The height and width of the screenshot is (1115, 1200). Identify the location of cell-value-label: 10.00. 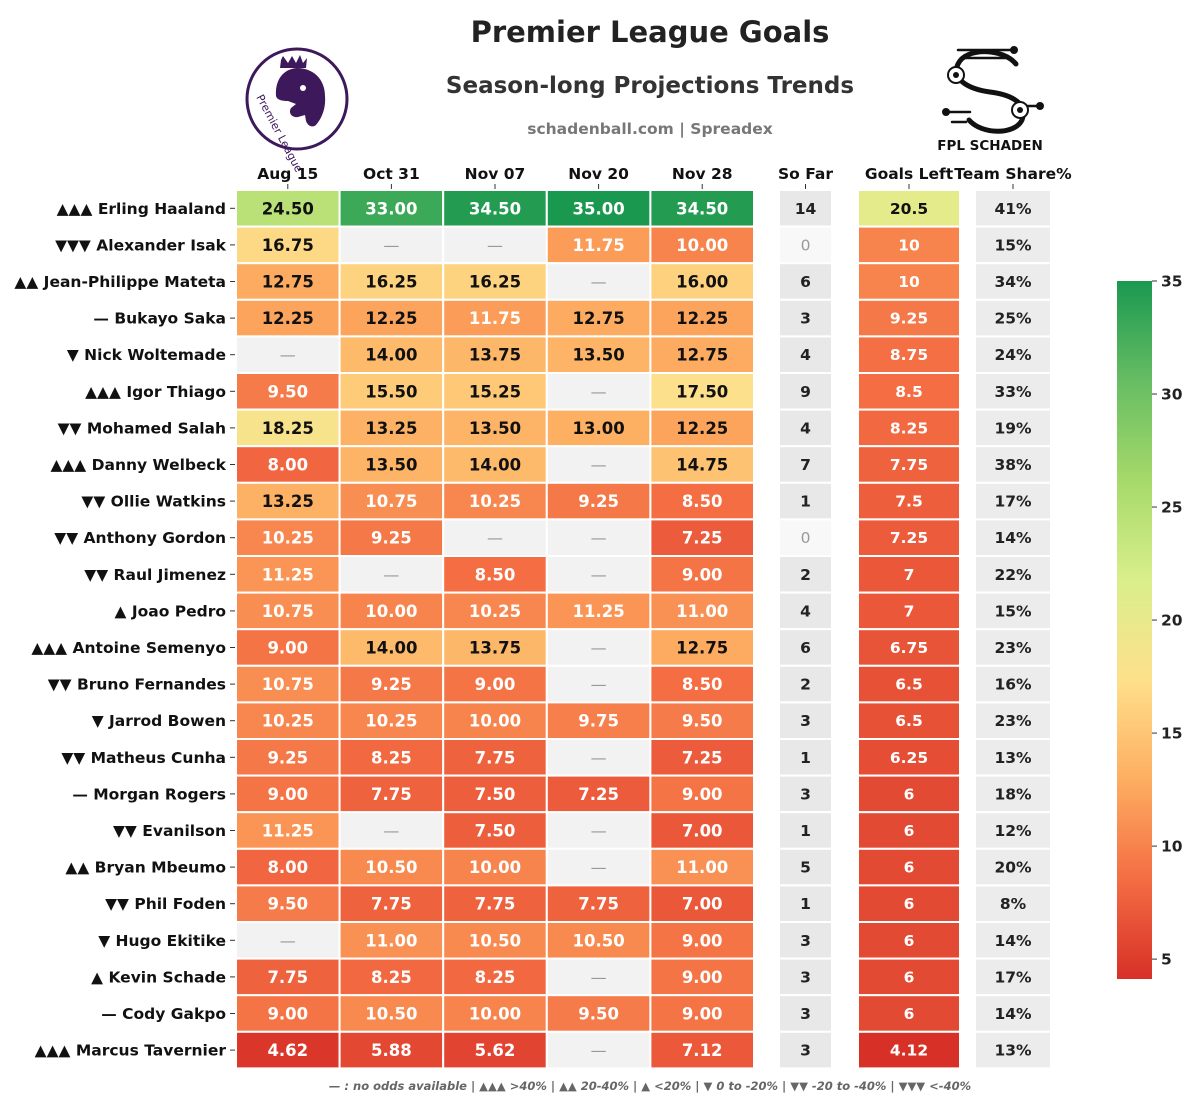
(702, 245).